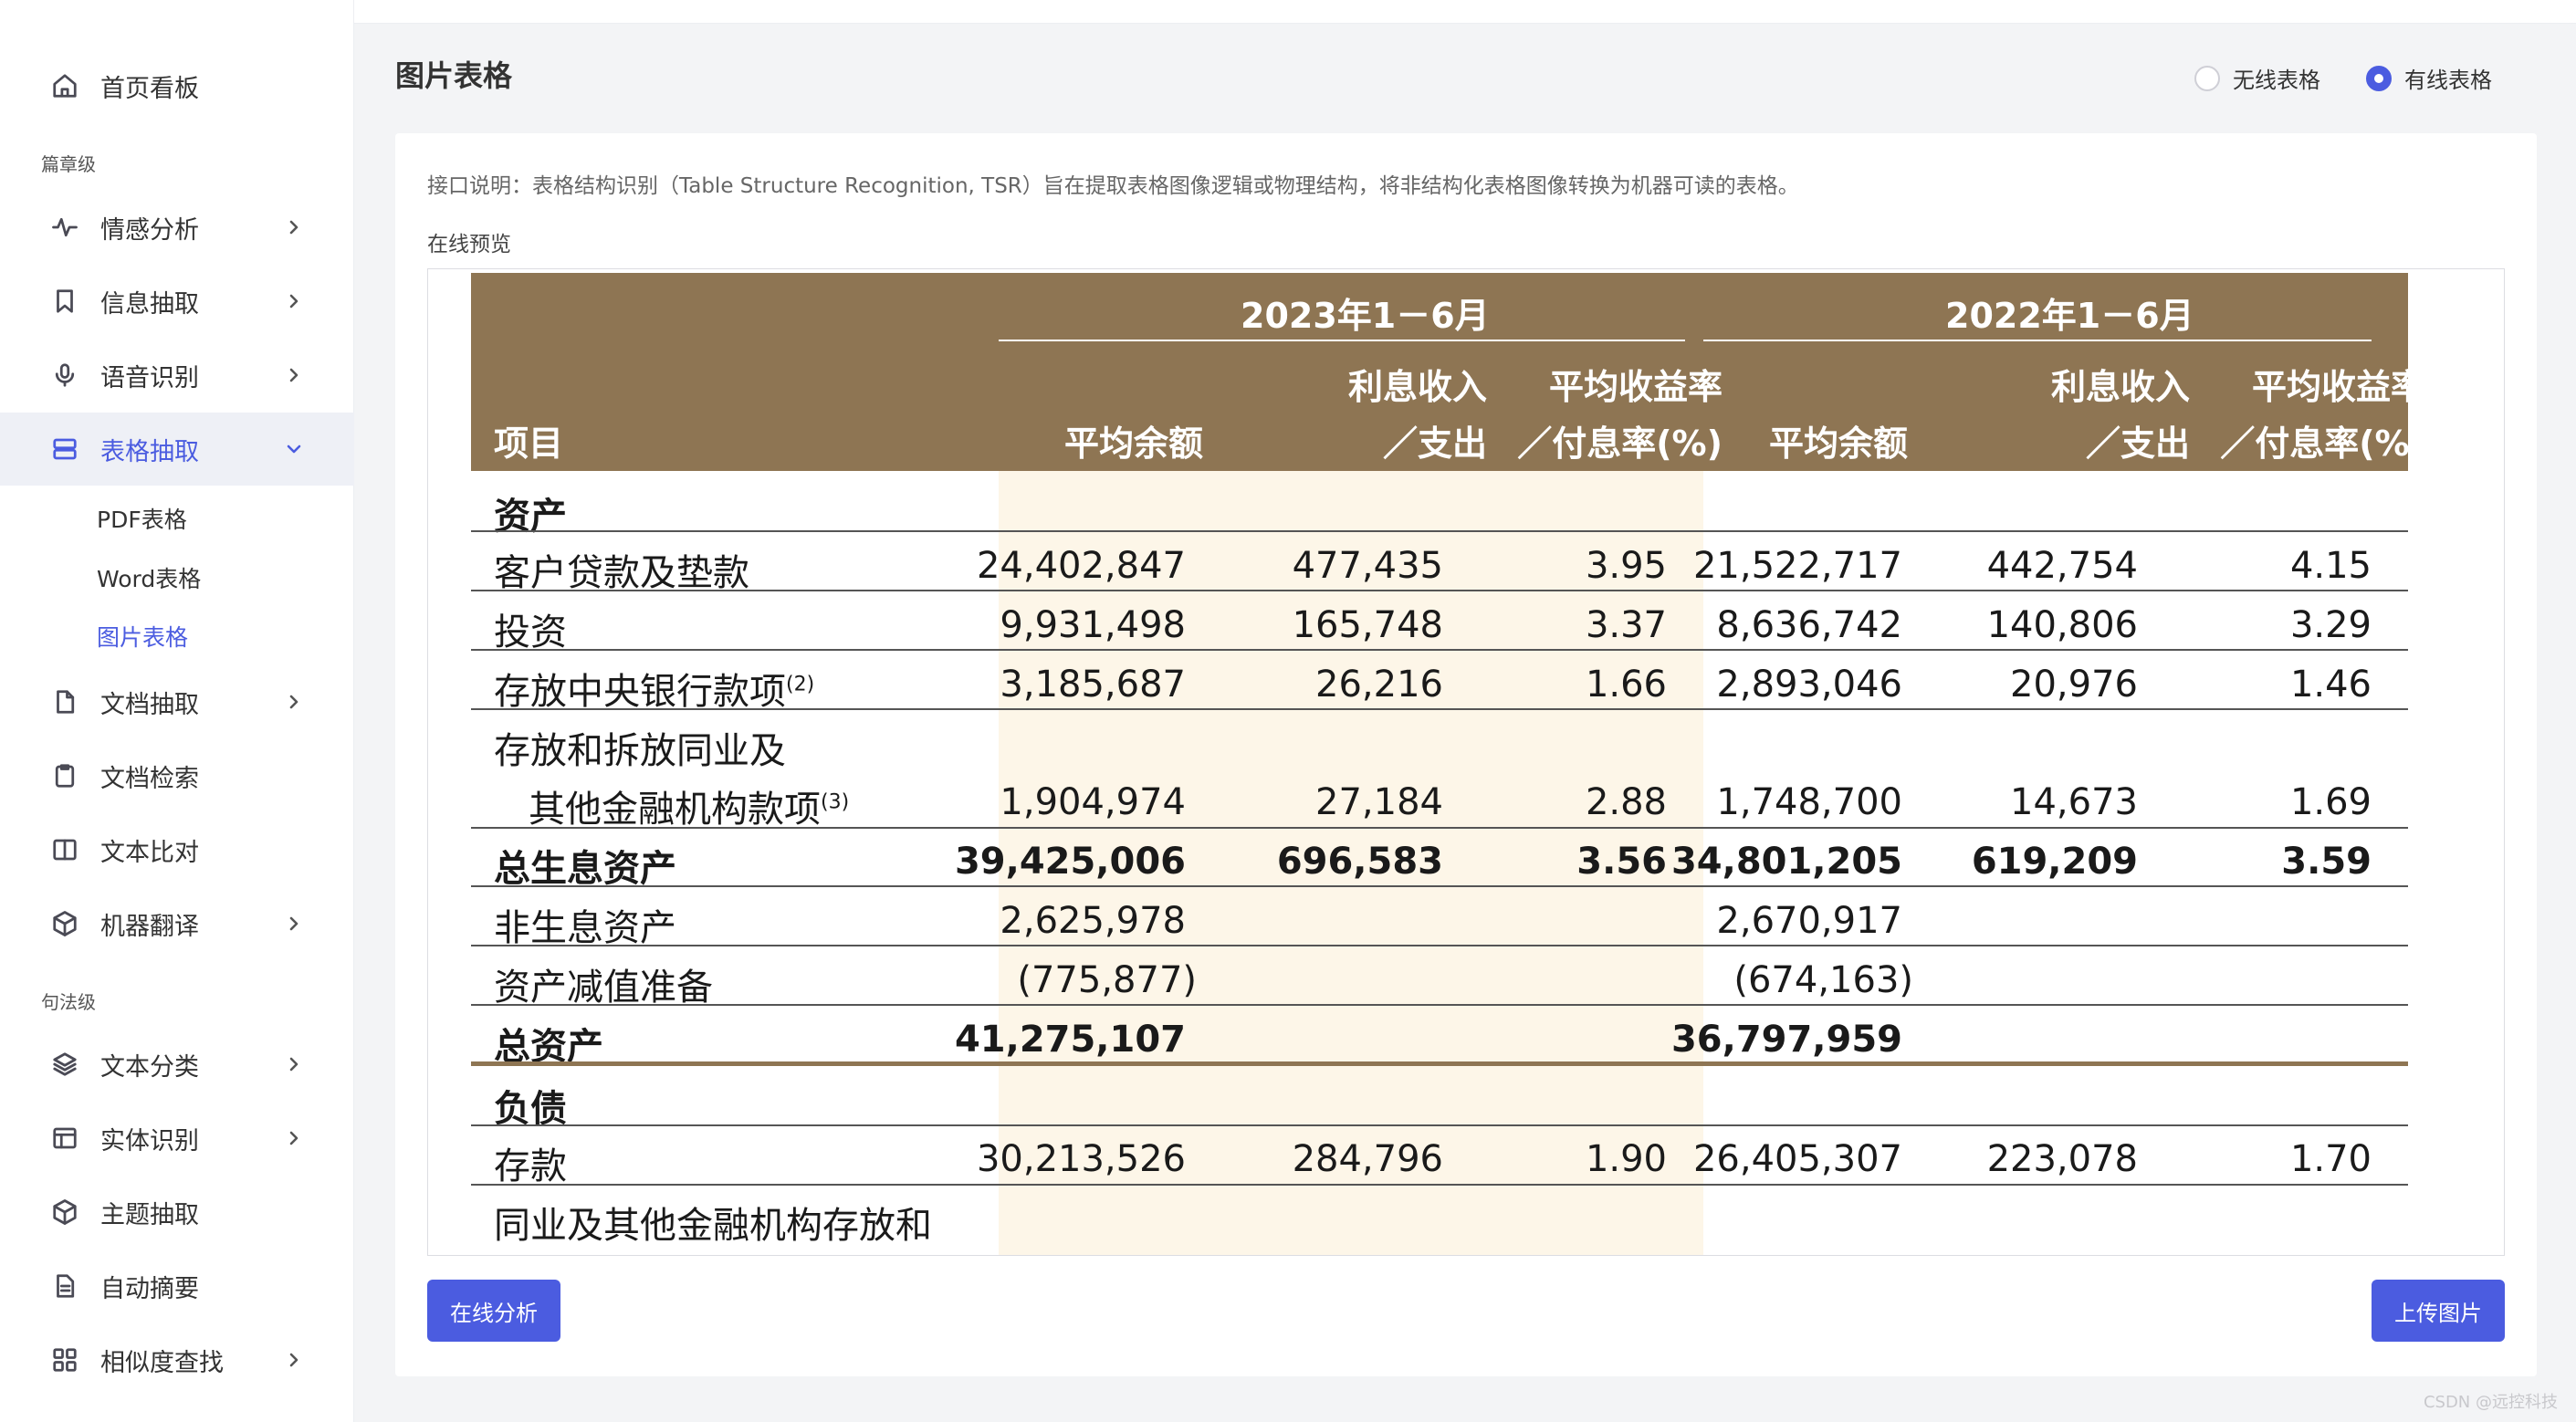 The image size is (2576, 1422). I want to click on nav-home: 首页看板, so click(177, 85).